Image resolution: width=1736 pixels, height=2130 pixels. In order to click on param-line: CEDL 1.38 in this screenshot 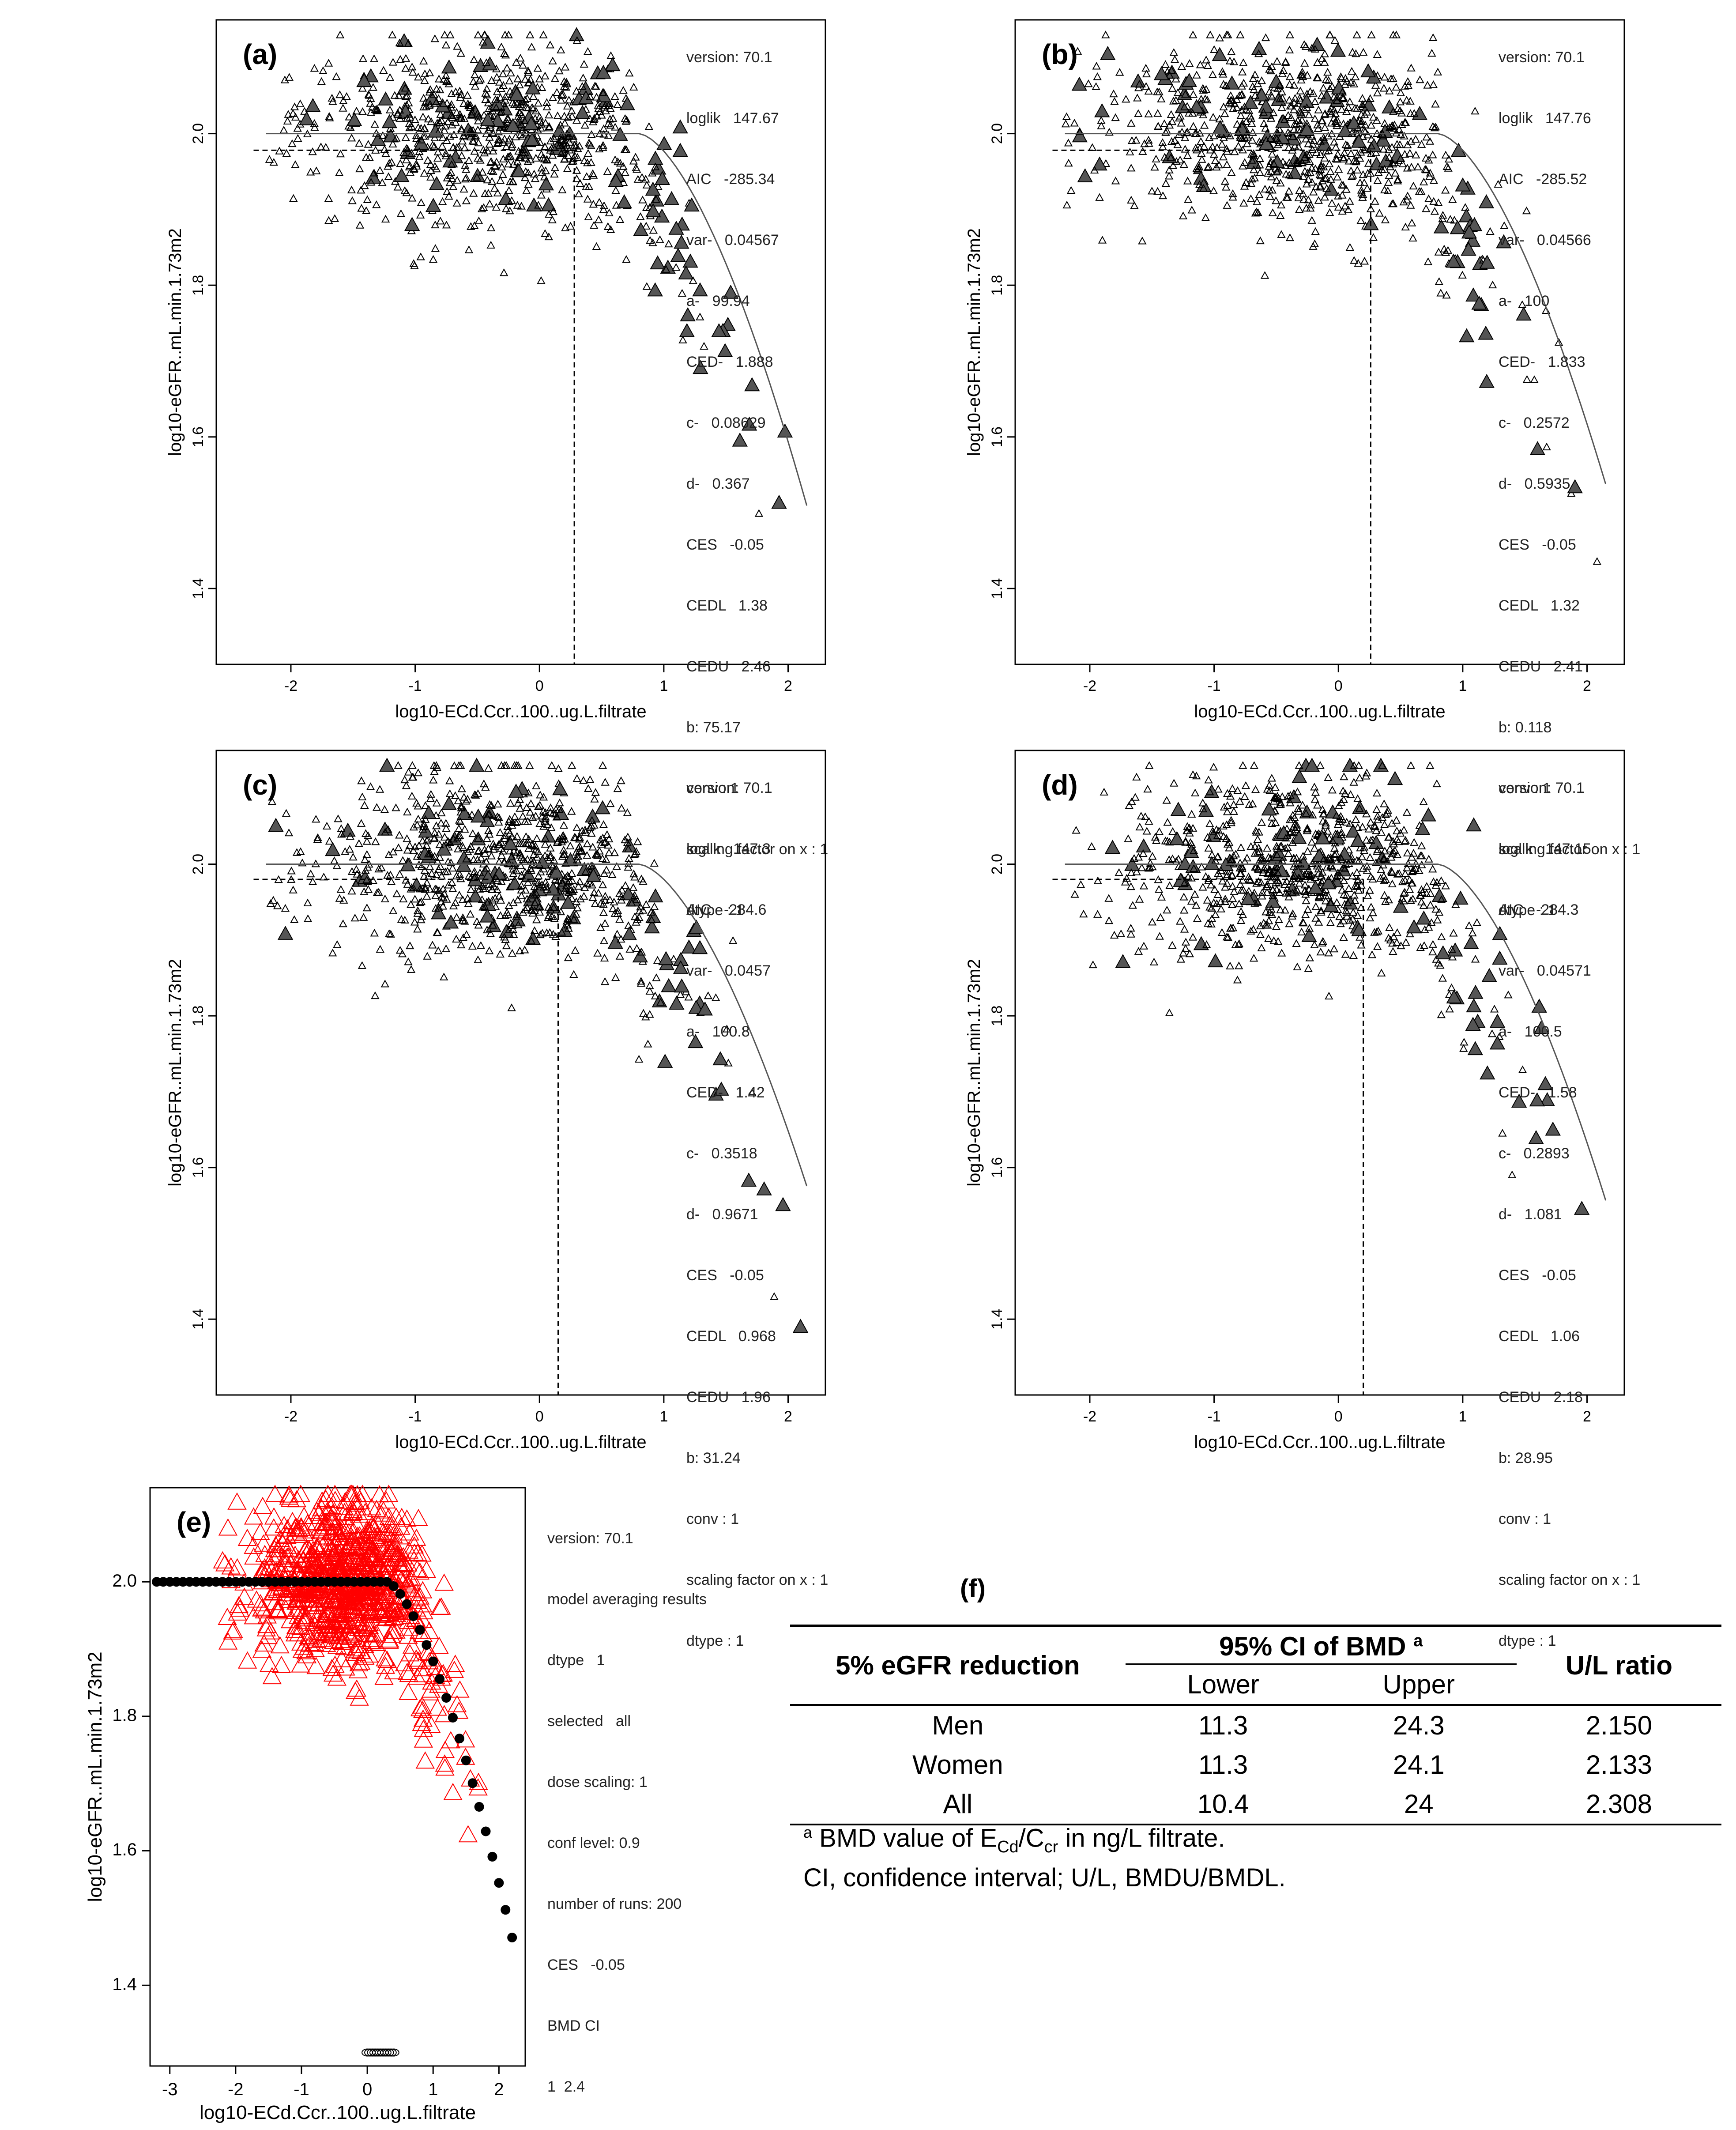, I will do `click(727, 605)`.